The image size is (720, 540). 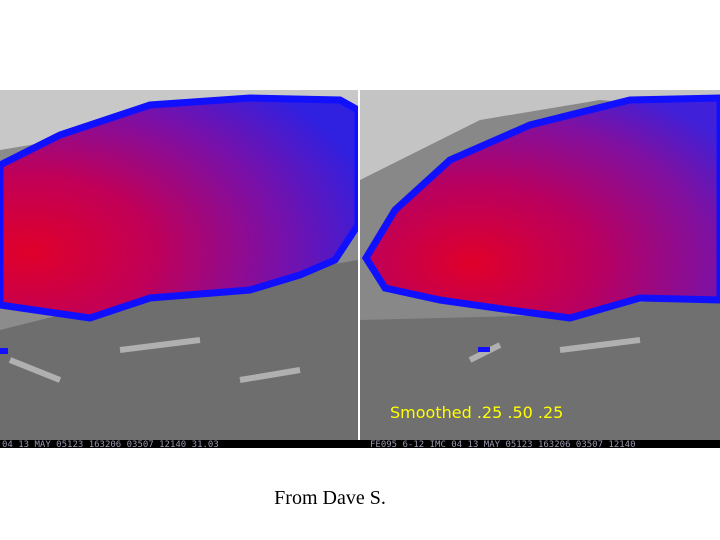 What do you see at coordinates (110, 445) in the screenshot?
I see `image-footer: 04 13 MAY 05123 163206 03507 12140 31.03` at bounding box center [110, 445].